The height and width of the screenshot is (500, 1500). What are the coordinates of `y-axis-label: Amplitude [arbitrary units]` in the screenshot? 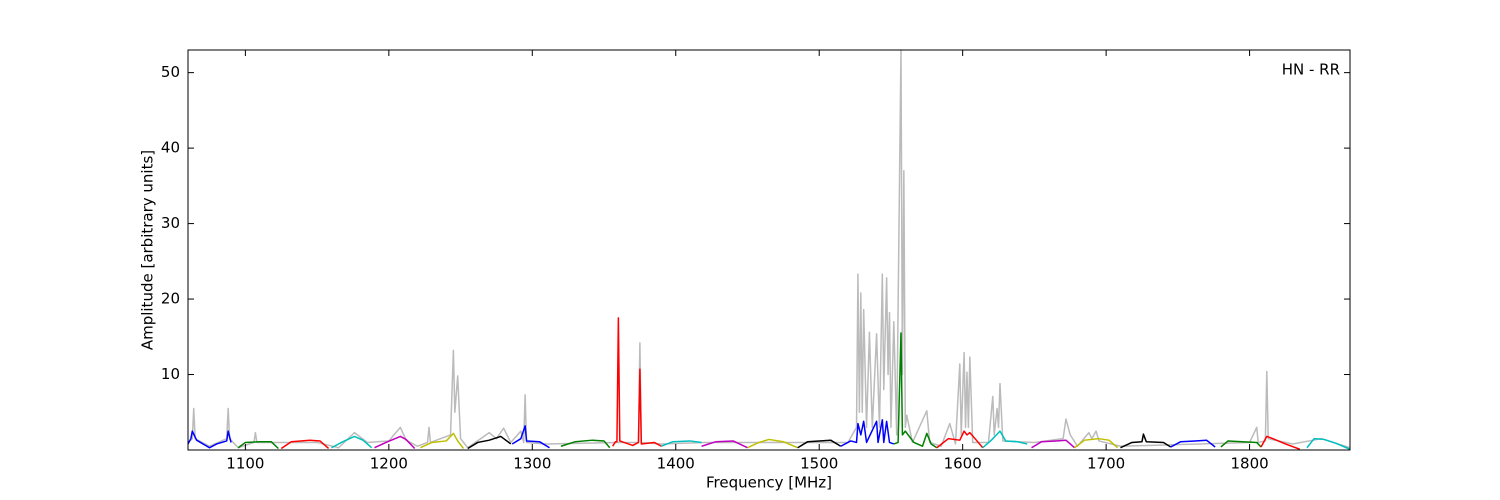 It's located at (148, 250).